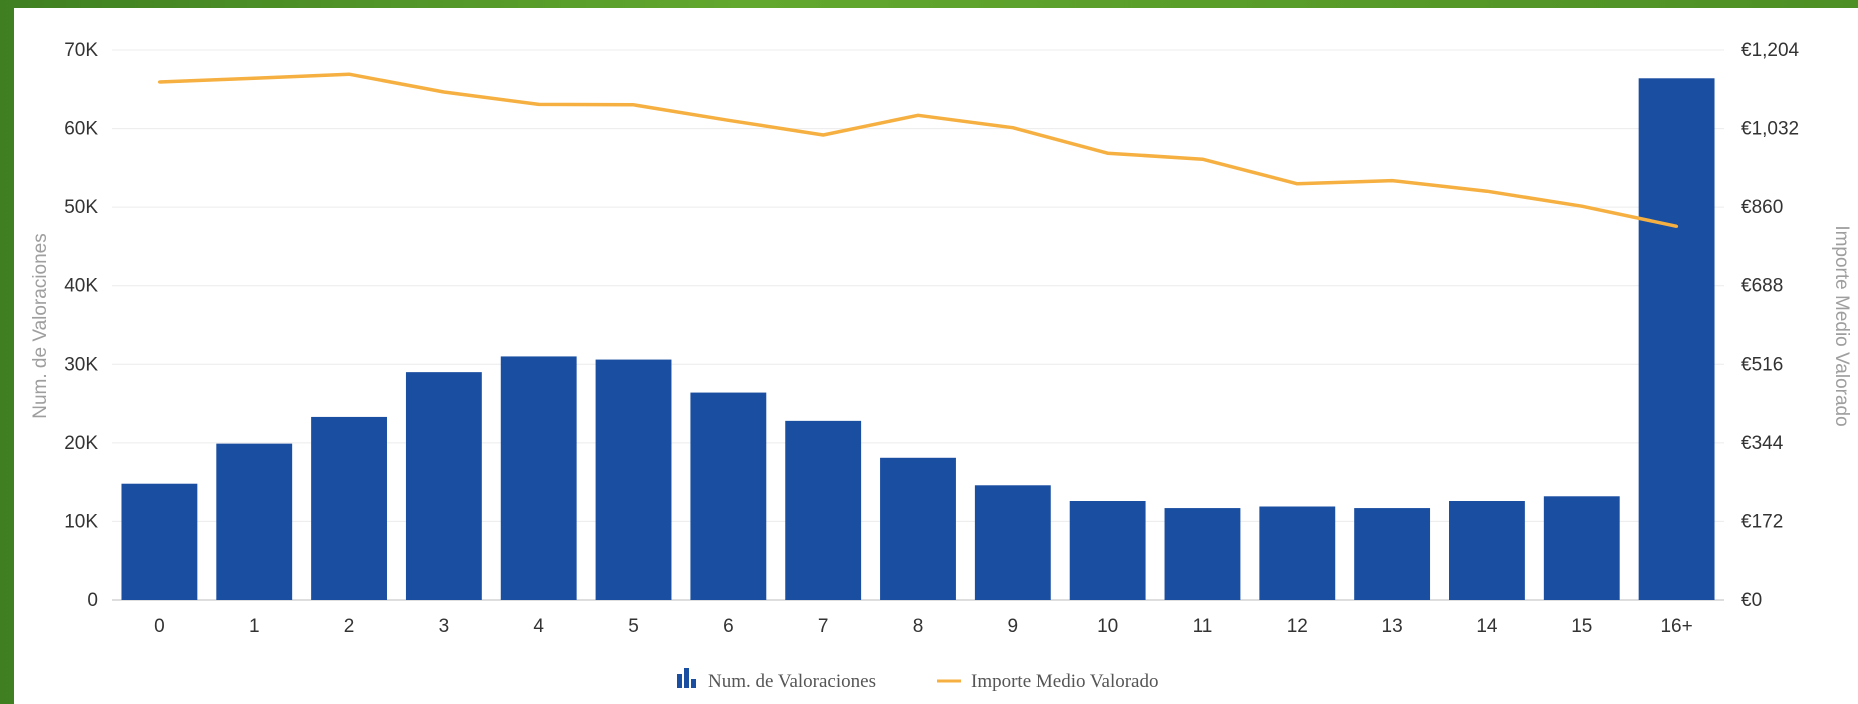 This screenshot has height=704, width=1858. What do you see at coordinates (1107, 626) in the screenshot?
I see `x-tick-label: 10` at bounding box center [1107, 626].